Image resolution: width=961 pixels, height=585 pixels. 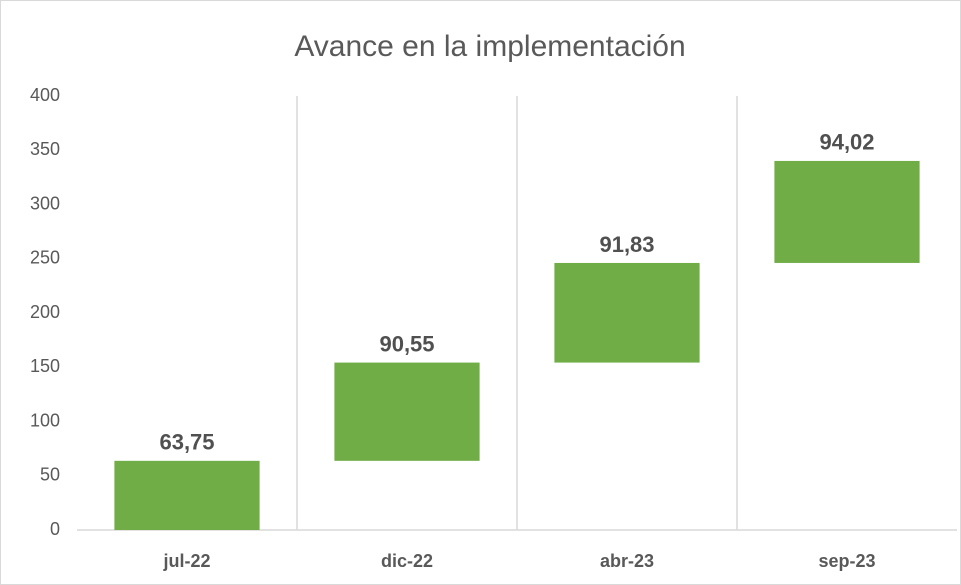 I want to click on value-label: 94,02, so click(x=846, y=142).